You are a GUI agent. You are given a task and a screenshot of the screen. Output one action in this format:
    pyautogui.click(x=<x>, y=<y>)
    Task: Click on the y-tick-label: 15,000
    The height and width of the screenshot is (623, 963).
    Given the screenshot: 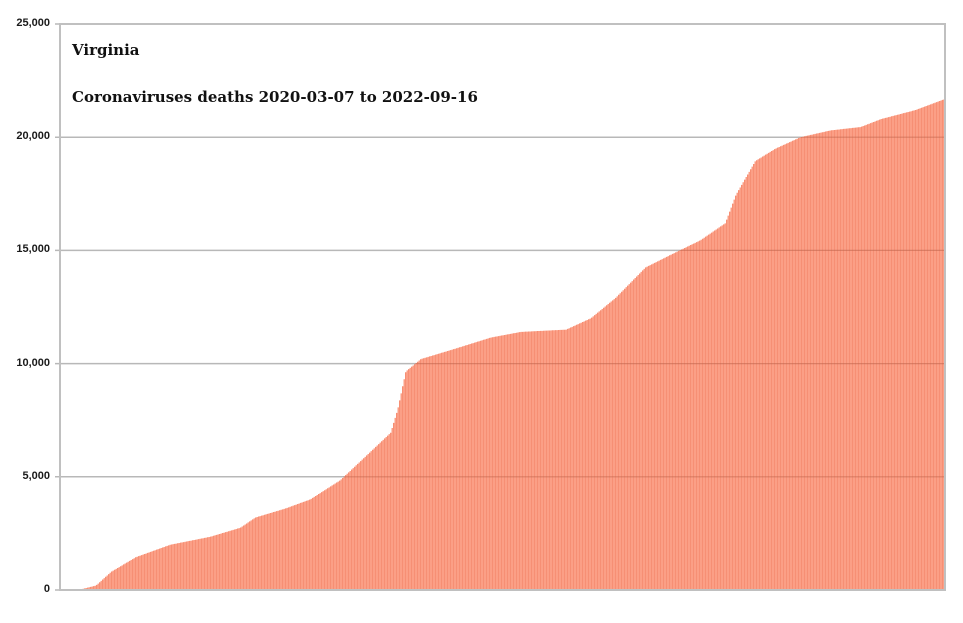 What is the action you would take?
    pyautogui.click(x=33, y=249)
    